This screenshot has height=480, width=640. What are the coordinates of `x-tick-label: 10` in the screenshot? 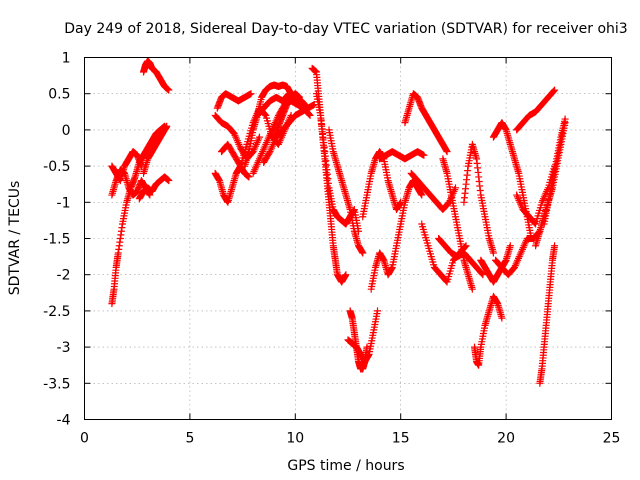 It's located at (295, 439).